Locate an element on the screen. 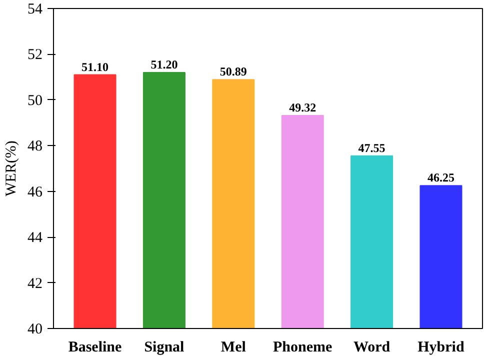 The width and height of the screenshot is (484, 358). data-label: 46.25 is located at coordinates (440, 177).